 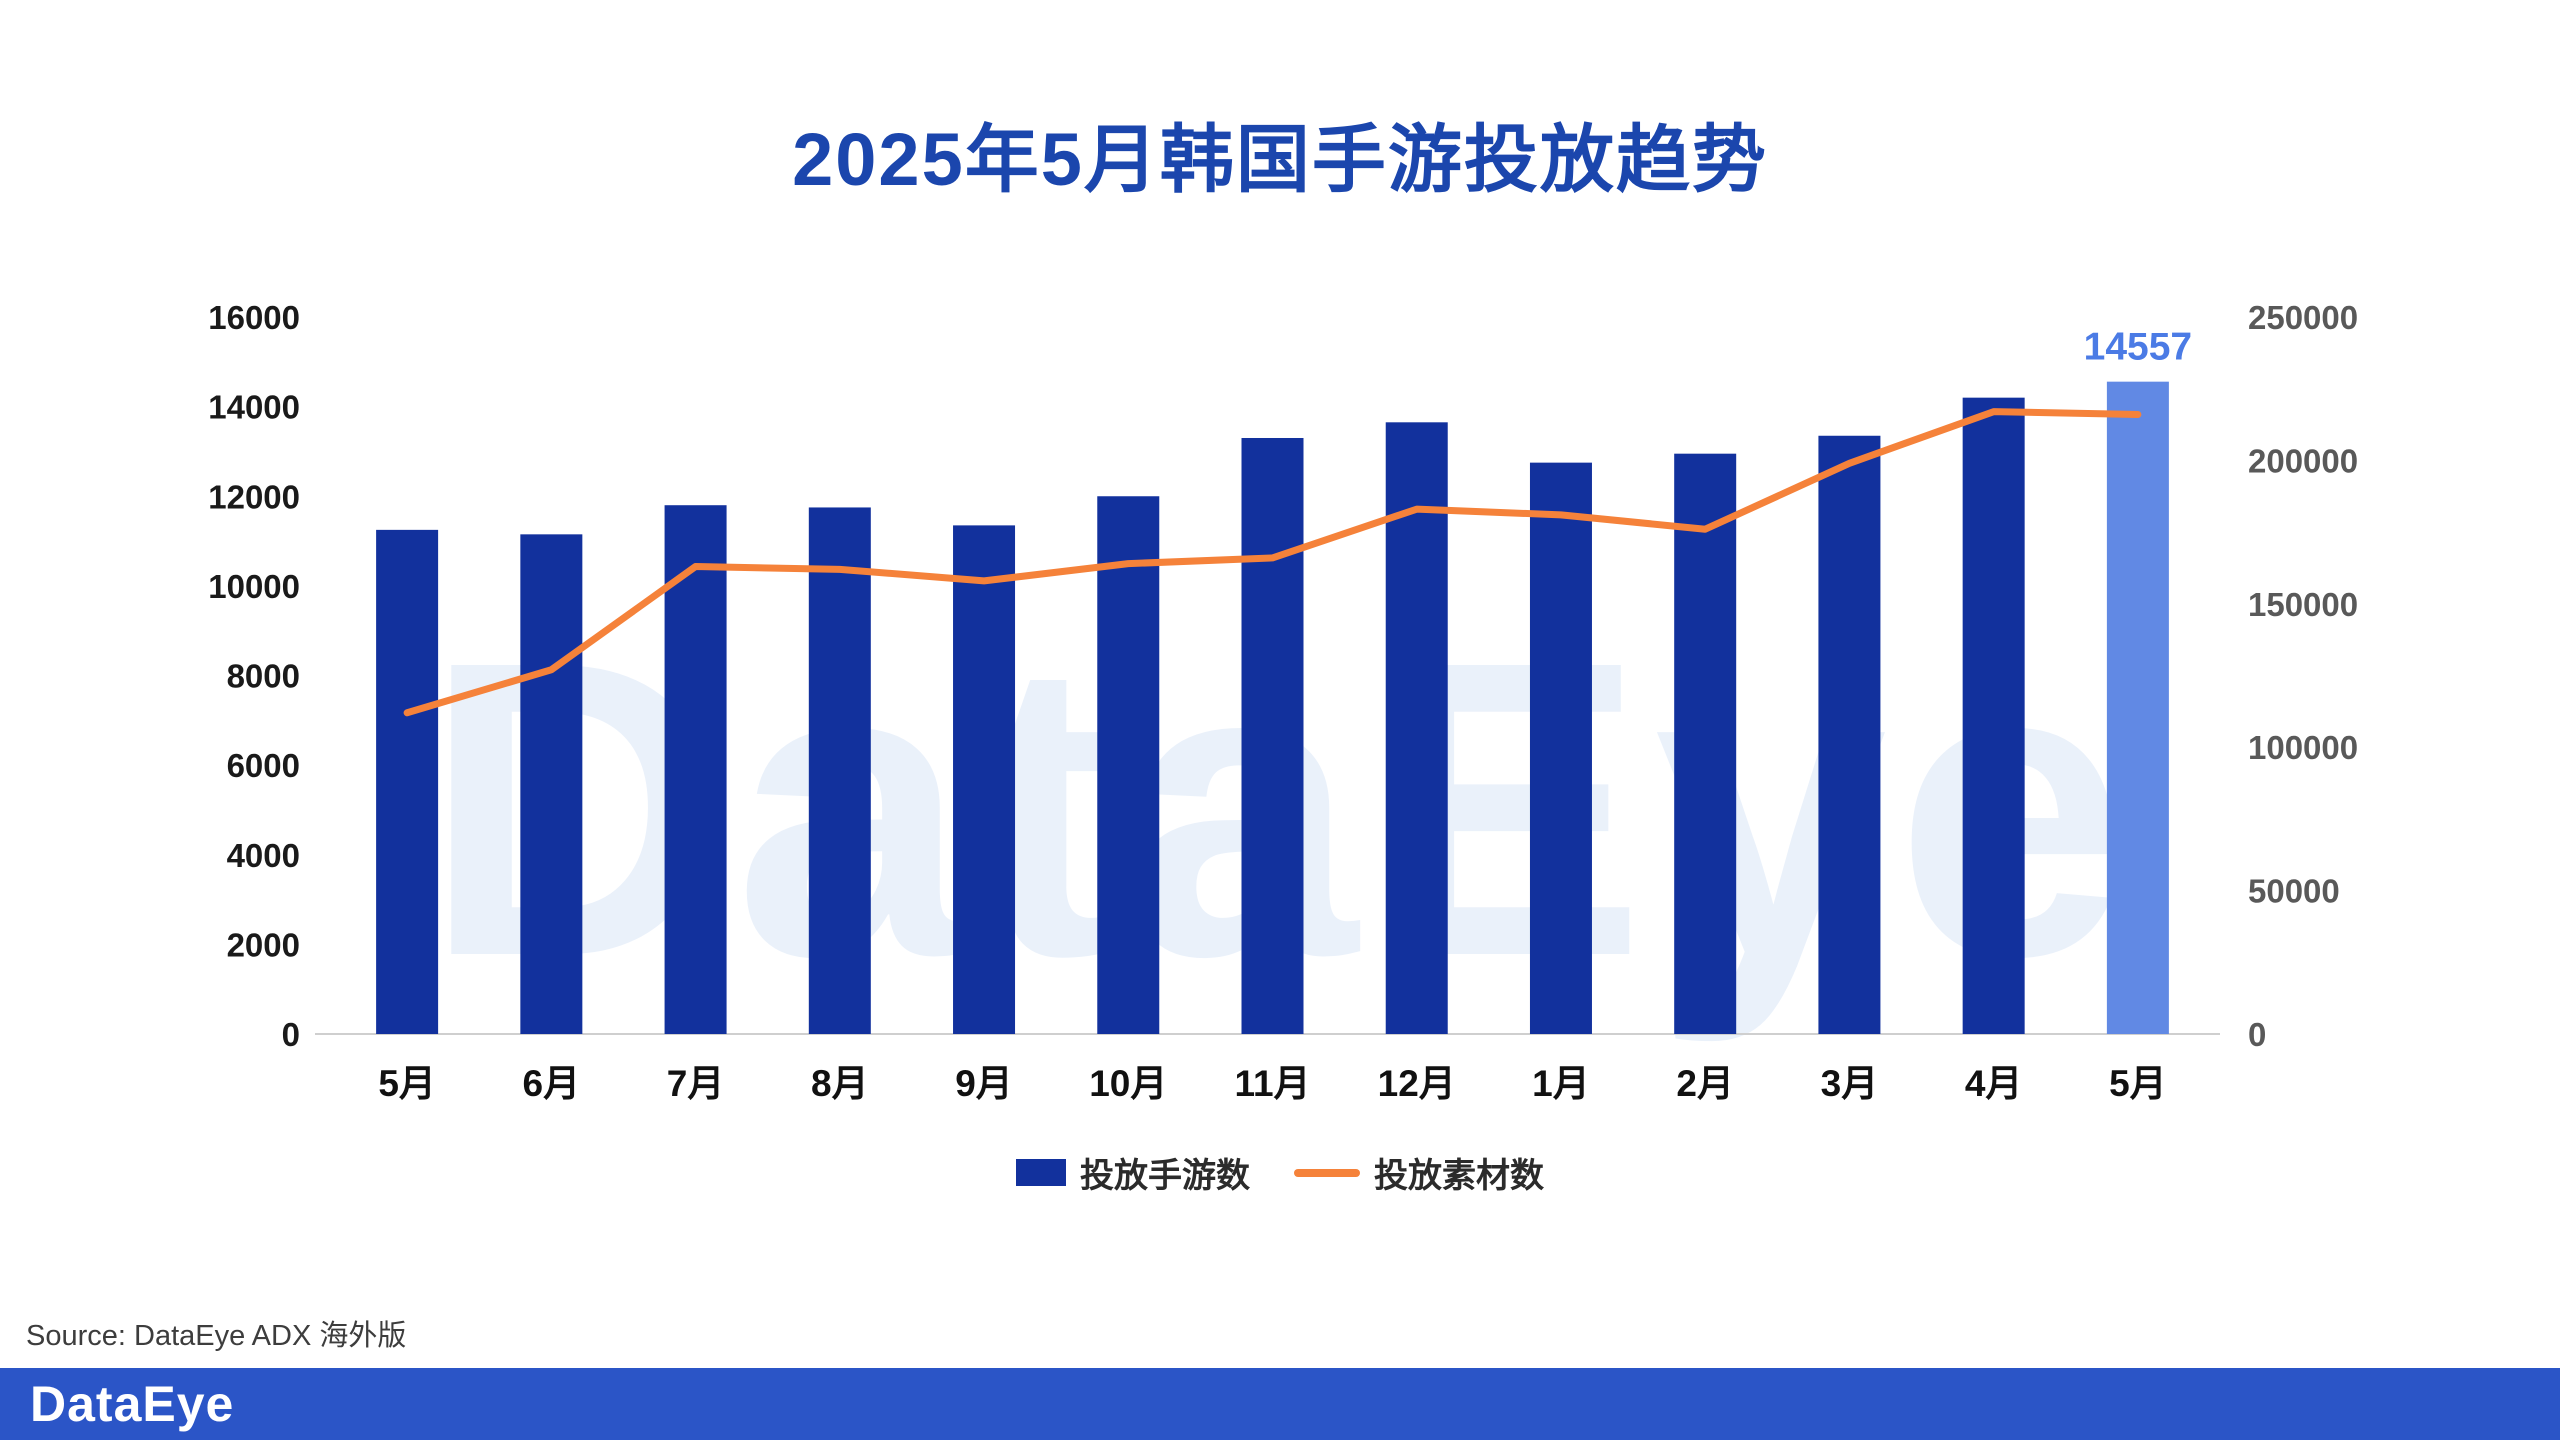 I want to click on legend-label-bars: 投放手游数, so click(x=1165, y=1176).